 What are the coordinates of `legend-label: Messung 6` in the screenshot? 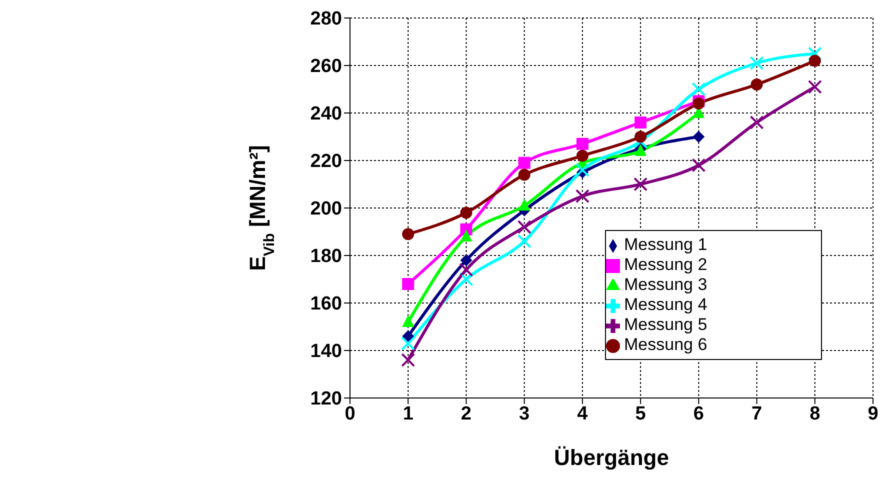 It's located at (666, 344).